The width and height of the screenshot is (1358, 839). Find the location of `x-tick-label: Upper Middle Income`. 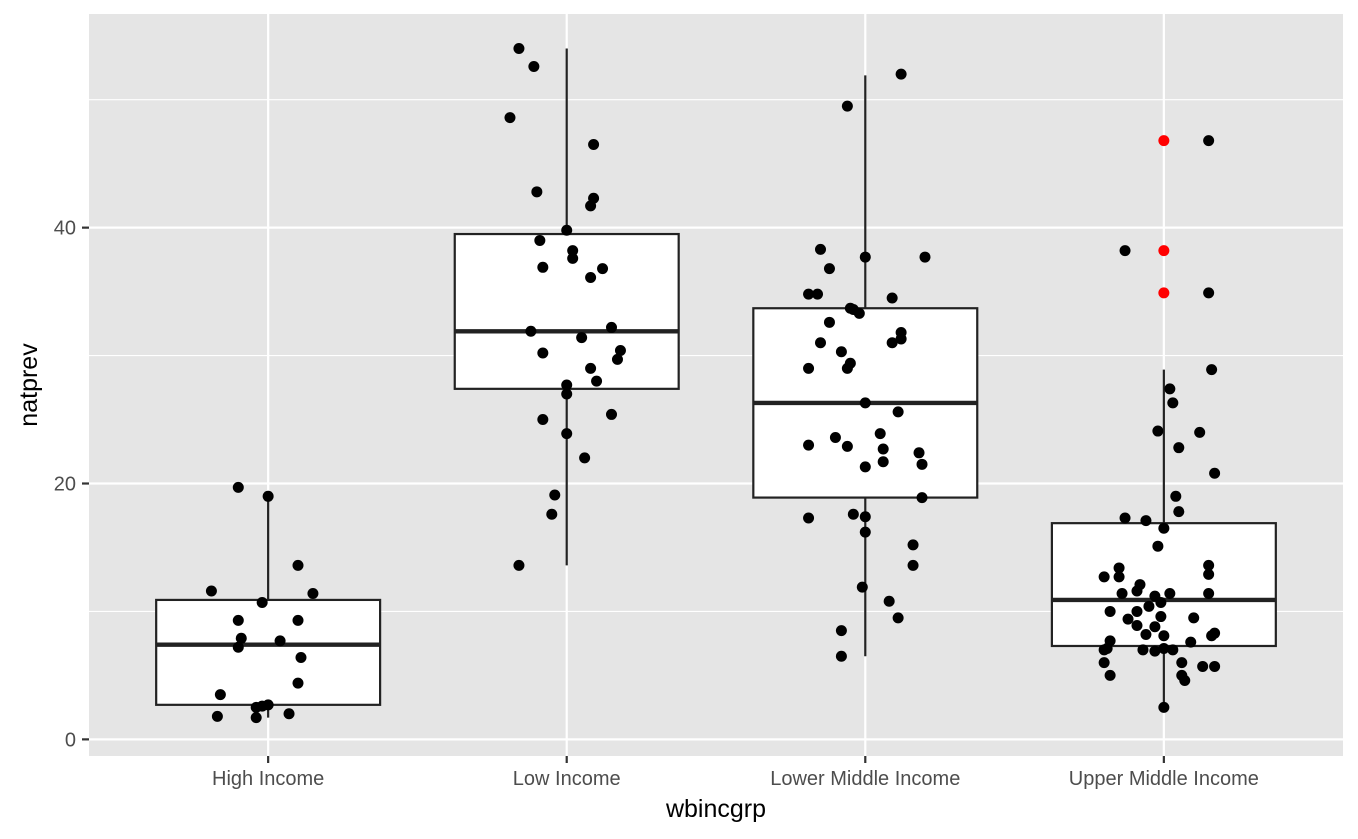

x-tick-label: Upper Middle Income is located at coordinates (1164, 779).